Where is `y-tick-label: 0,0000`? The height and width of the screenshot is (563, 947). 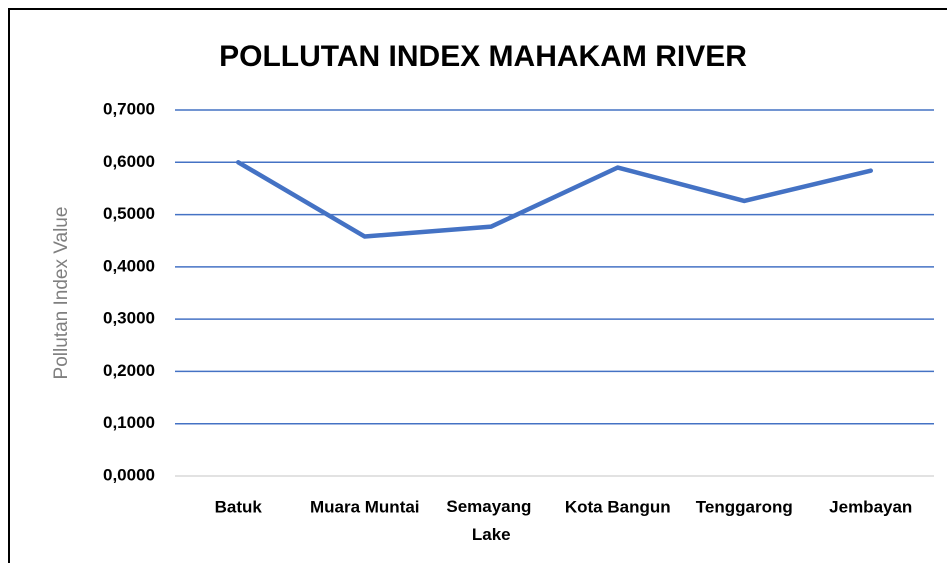 y-tick-label: 0,0000 is located at coordinates (129, 474).